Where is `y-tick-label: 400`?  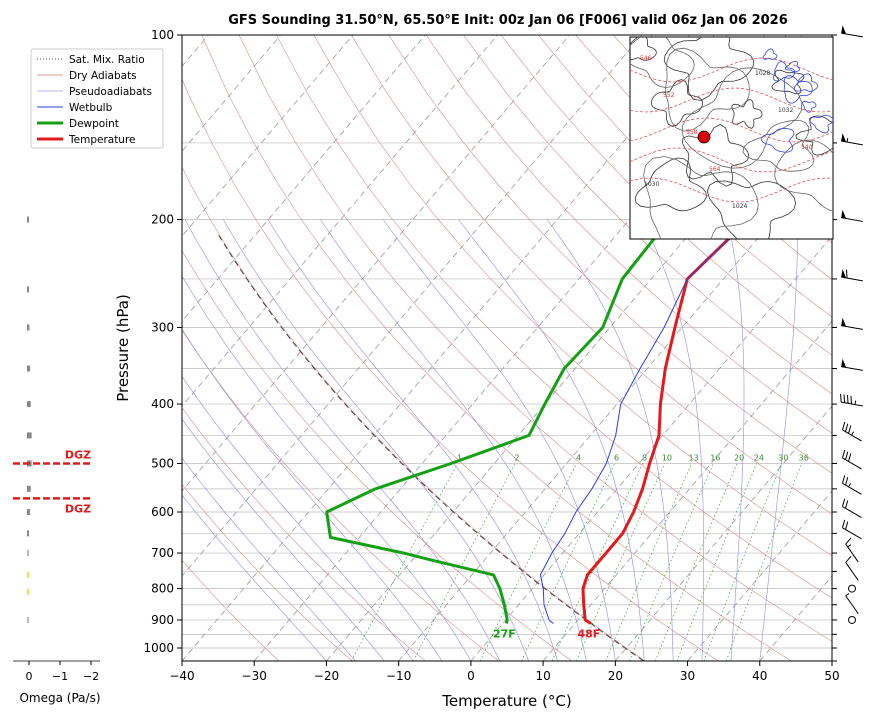 y-tick-label: 400 is located at coordinates (162, 404).